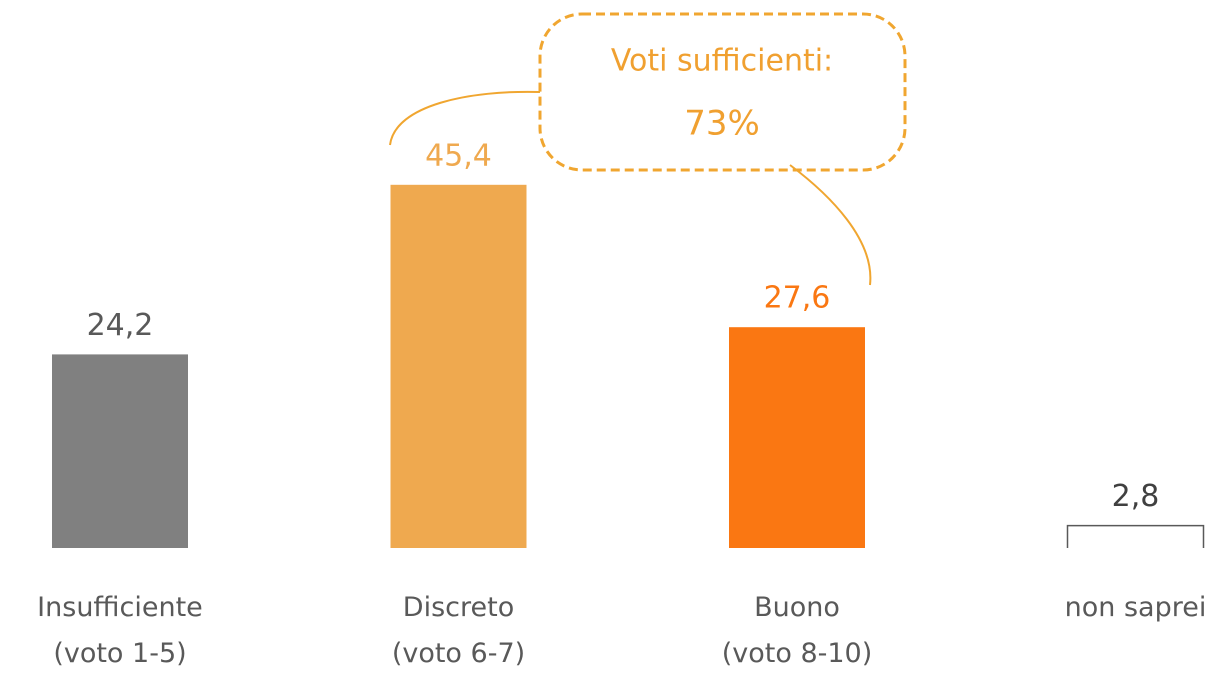  I want to click on callout-title: Voti sufficienti:, so click(722, 61).